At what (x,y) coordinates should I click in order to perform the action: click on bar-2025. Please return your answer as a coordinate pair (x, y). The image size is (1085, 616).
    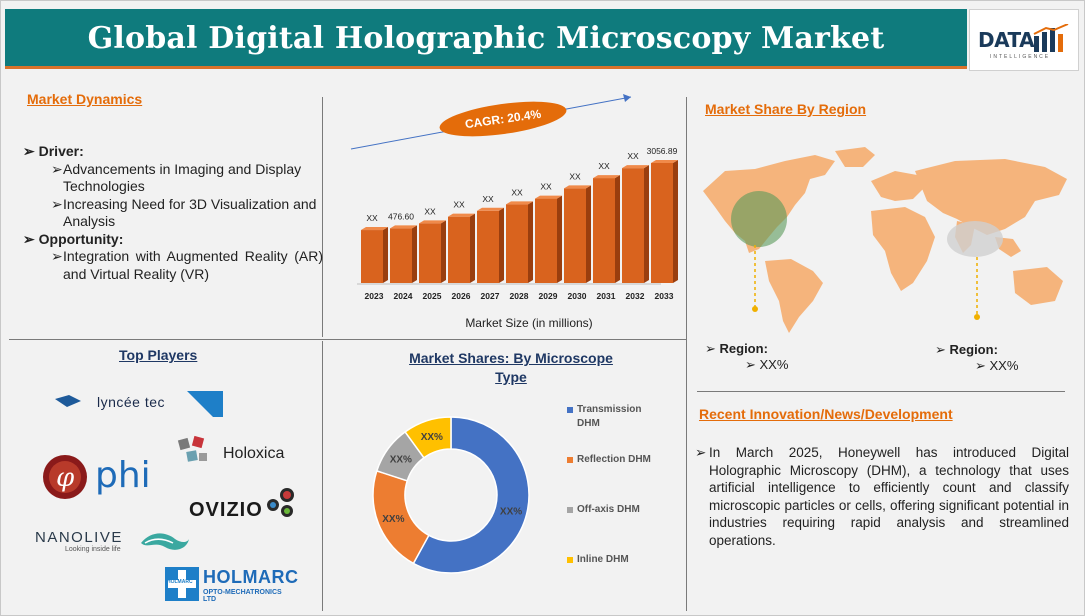
    Looking at the image, I should click on (432, 251).